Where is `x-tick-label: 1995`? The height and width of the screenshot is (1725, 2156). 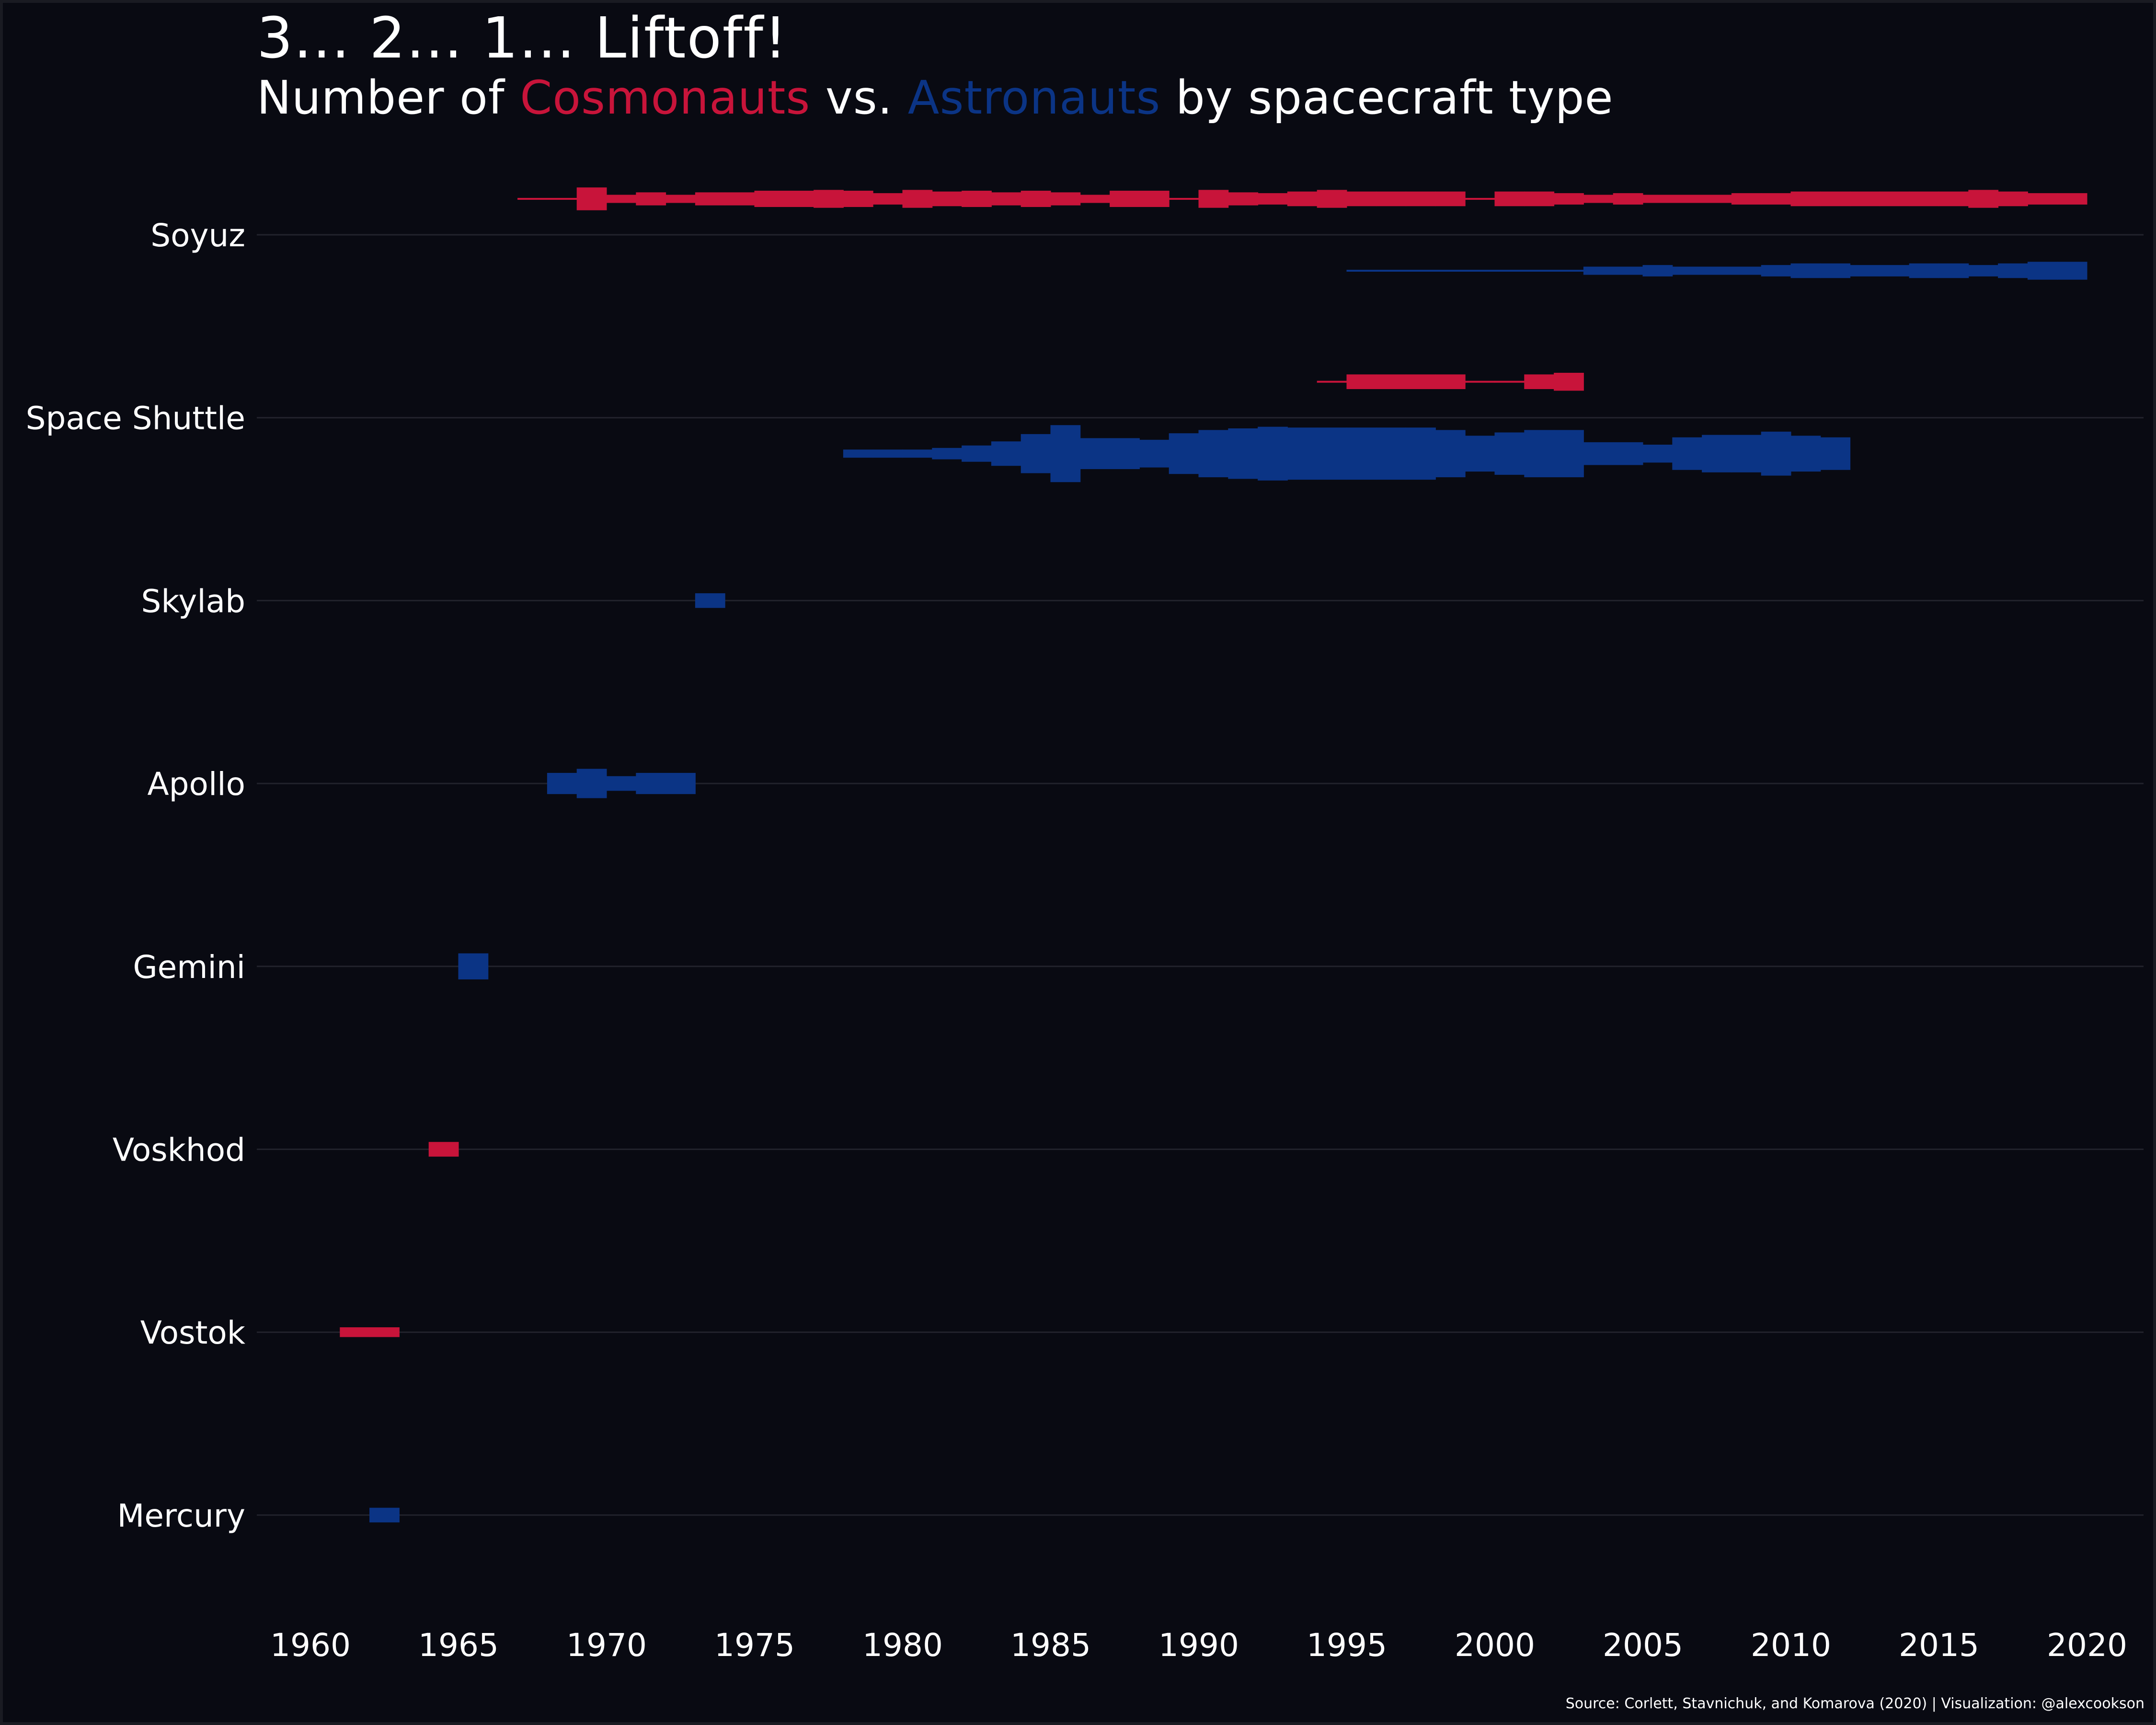
x-tick-label: 1995 is located at coordinates (1347, 1645).